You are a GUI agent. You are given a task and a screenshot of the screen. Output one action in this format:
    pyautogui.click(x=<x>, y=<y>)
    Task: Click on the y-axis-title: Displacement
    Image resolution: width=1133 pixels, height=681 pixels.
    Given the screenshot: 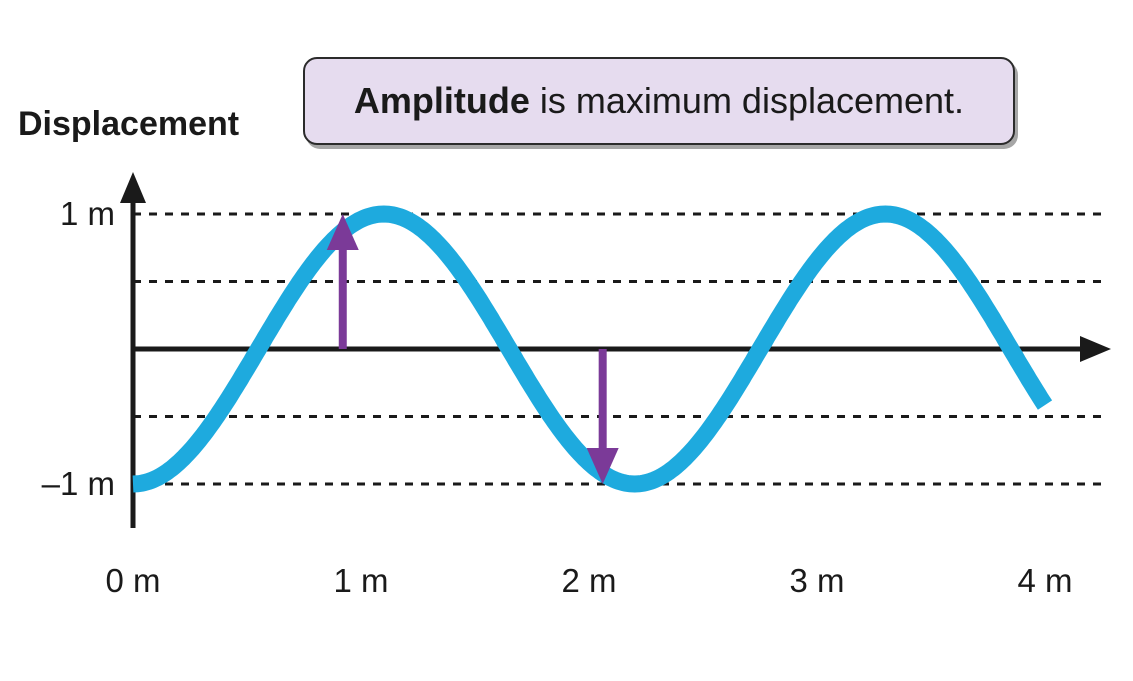 What is the action you would take?
    pyautogui.click(x=128, y=124)
    